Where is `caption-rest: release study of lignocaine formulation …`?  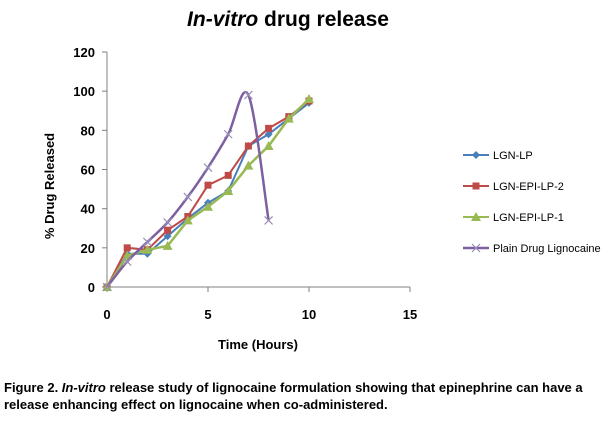
caption-rest: release study of lignocaine formulation … is located at coordinates (293, 396).